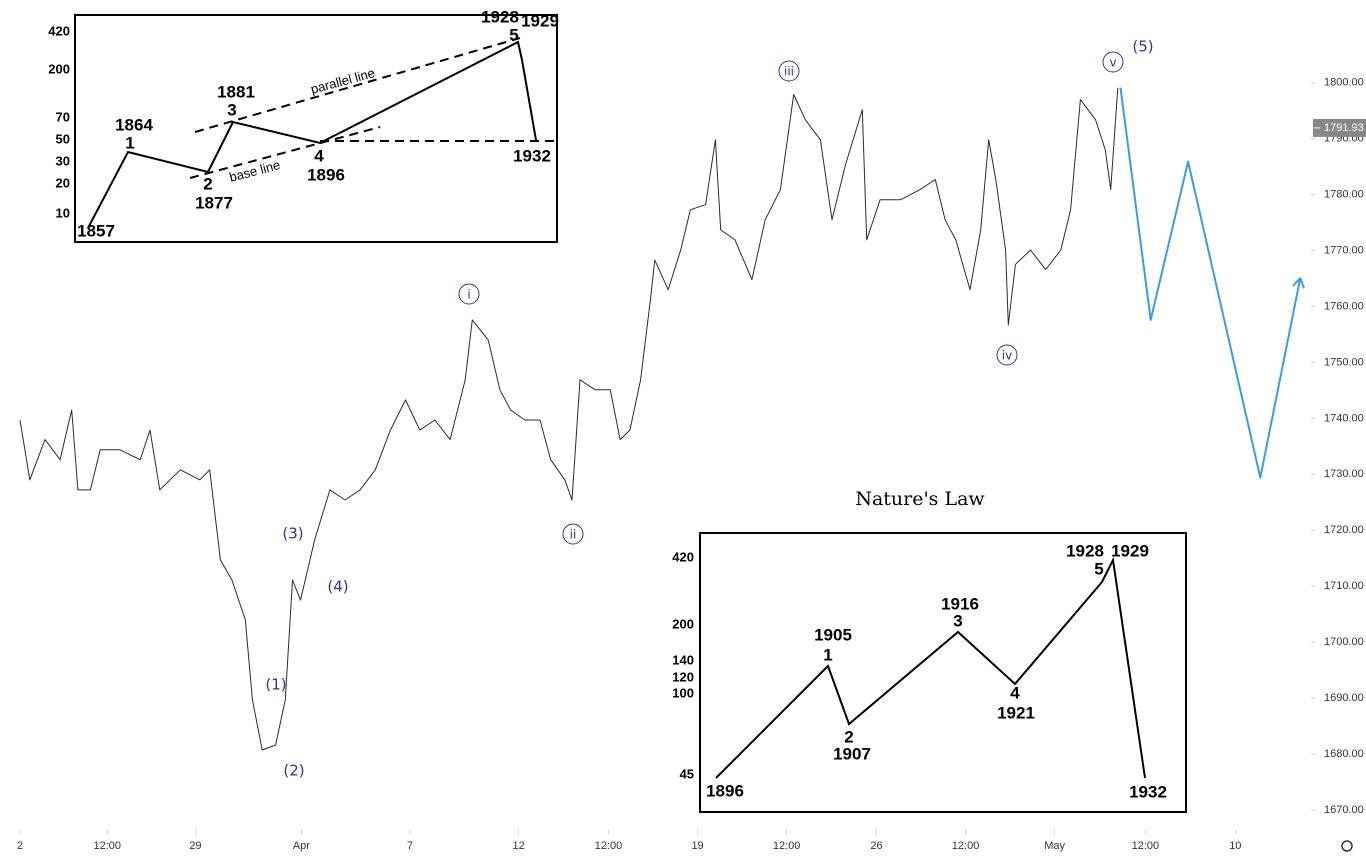 The width and height of the screenshot is (1366, 865). I want to click on x-tick-label: 26, so click(876, 846).